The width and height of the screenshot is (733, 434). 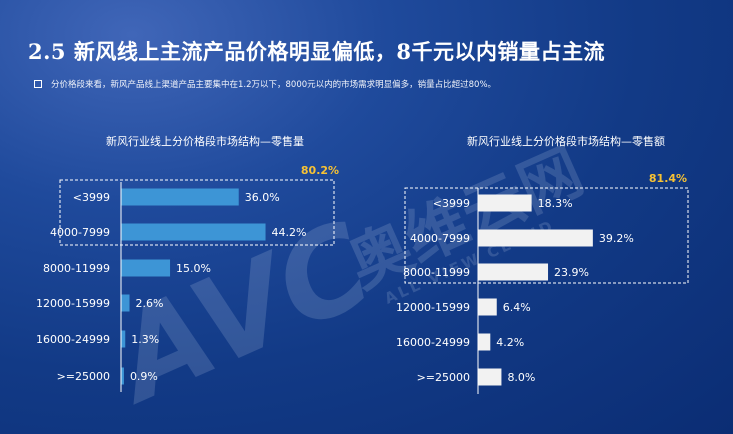 I want to click on value-label-volume-1: 44.2%, so click(x=289, y=232).